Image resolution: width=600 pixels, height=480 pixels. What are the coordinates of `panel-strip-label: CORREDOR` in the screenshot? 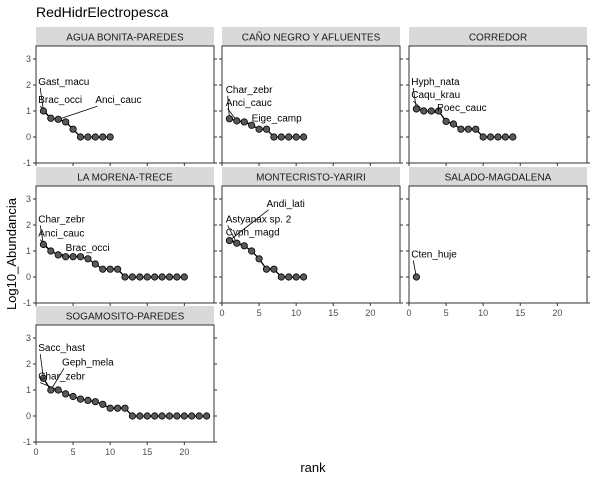 It's located at (498, 38).